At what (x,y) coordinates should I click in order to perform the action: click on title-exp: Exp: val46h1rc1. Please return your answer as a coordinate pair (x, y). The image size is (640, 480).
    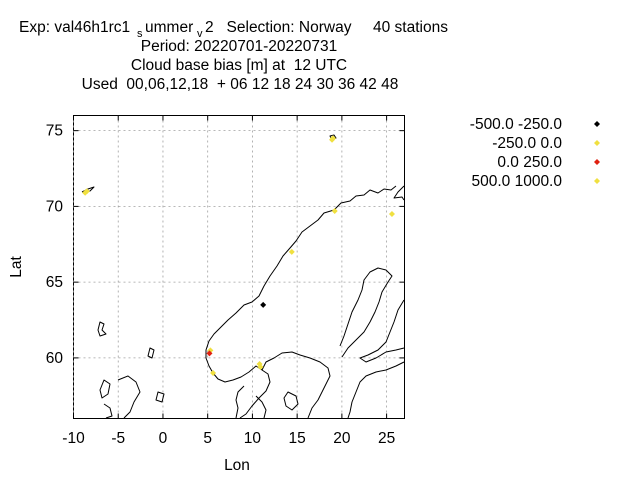
    Looking at the image, I should click on (74, 27).